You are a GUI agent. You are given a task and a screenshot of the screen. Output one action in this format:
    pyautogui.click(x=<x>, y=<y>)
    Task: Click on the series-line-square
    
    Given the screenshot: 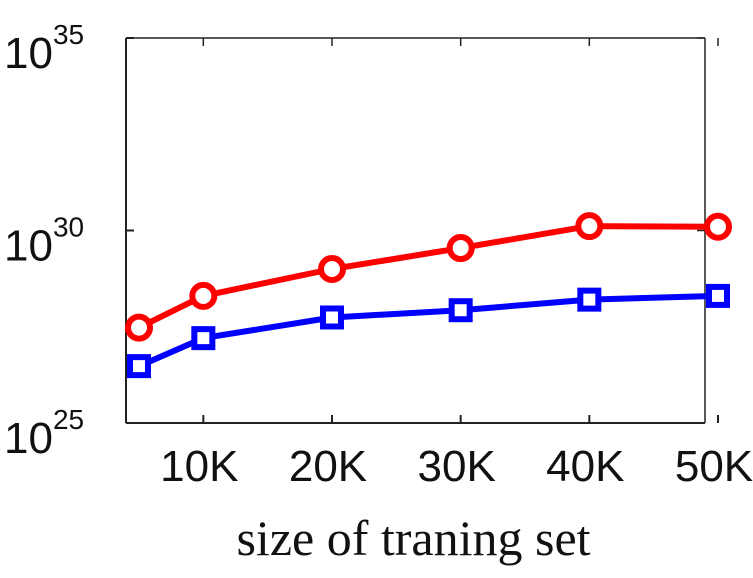 What is the action you would take?
    pyautogui.click(x=428, y=331)
    